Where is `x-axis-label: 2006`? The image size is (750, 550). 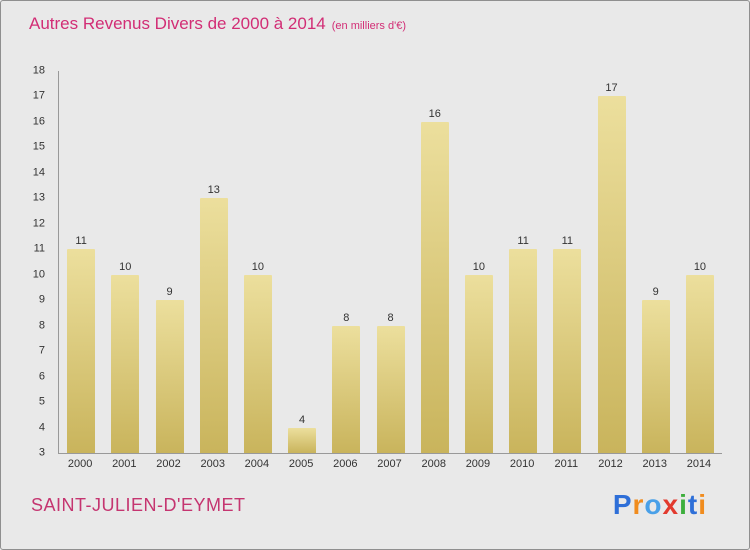 x-axis-label: 2006 is located at coordinates (345, 464).